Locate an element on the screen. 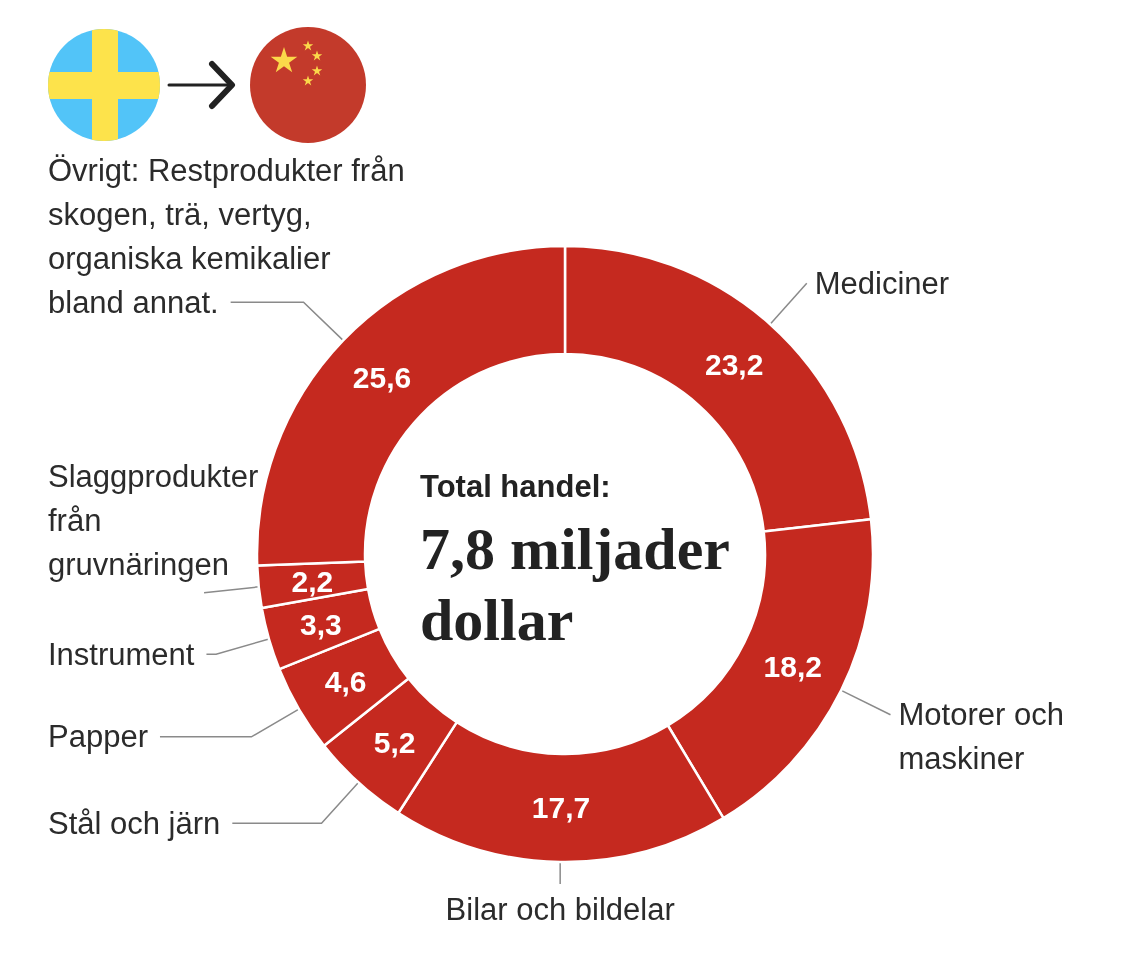 The width and height of the screenshot is (1122, 976). slice-label: Motorer och maskiner is located at coordinates (981, 737).